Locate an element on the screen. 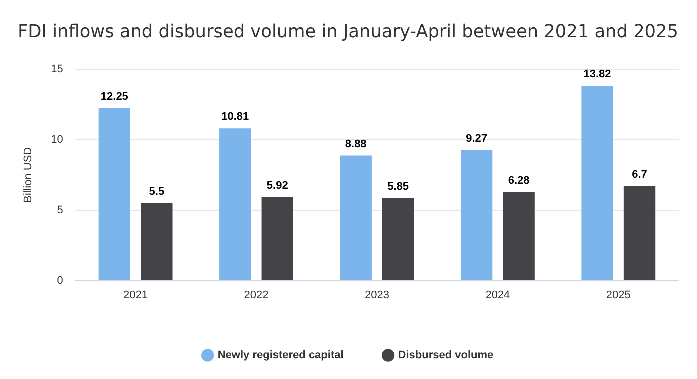 This screenshot has width=697, height=379. data-label: 13.82 is located at coordinates (598, 74).